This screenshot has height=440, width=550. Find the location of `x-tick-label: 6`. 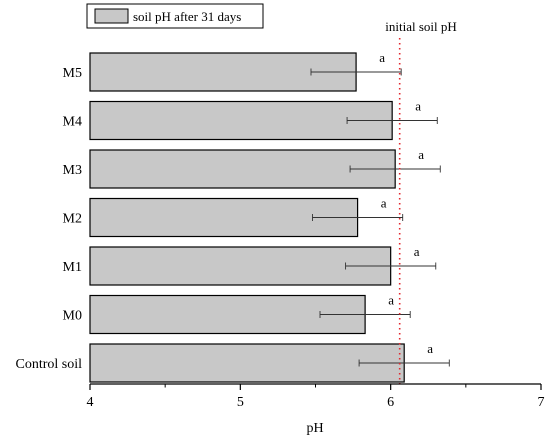

x-tick-label: 6 is located at coordinates (390, 402).